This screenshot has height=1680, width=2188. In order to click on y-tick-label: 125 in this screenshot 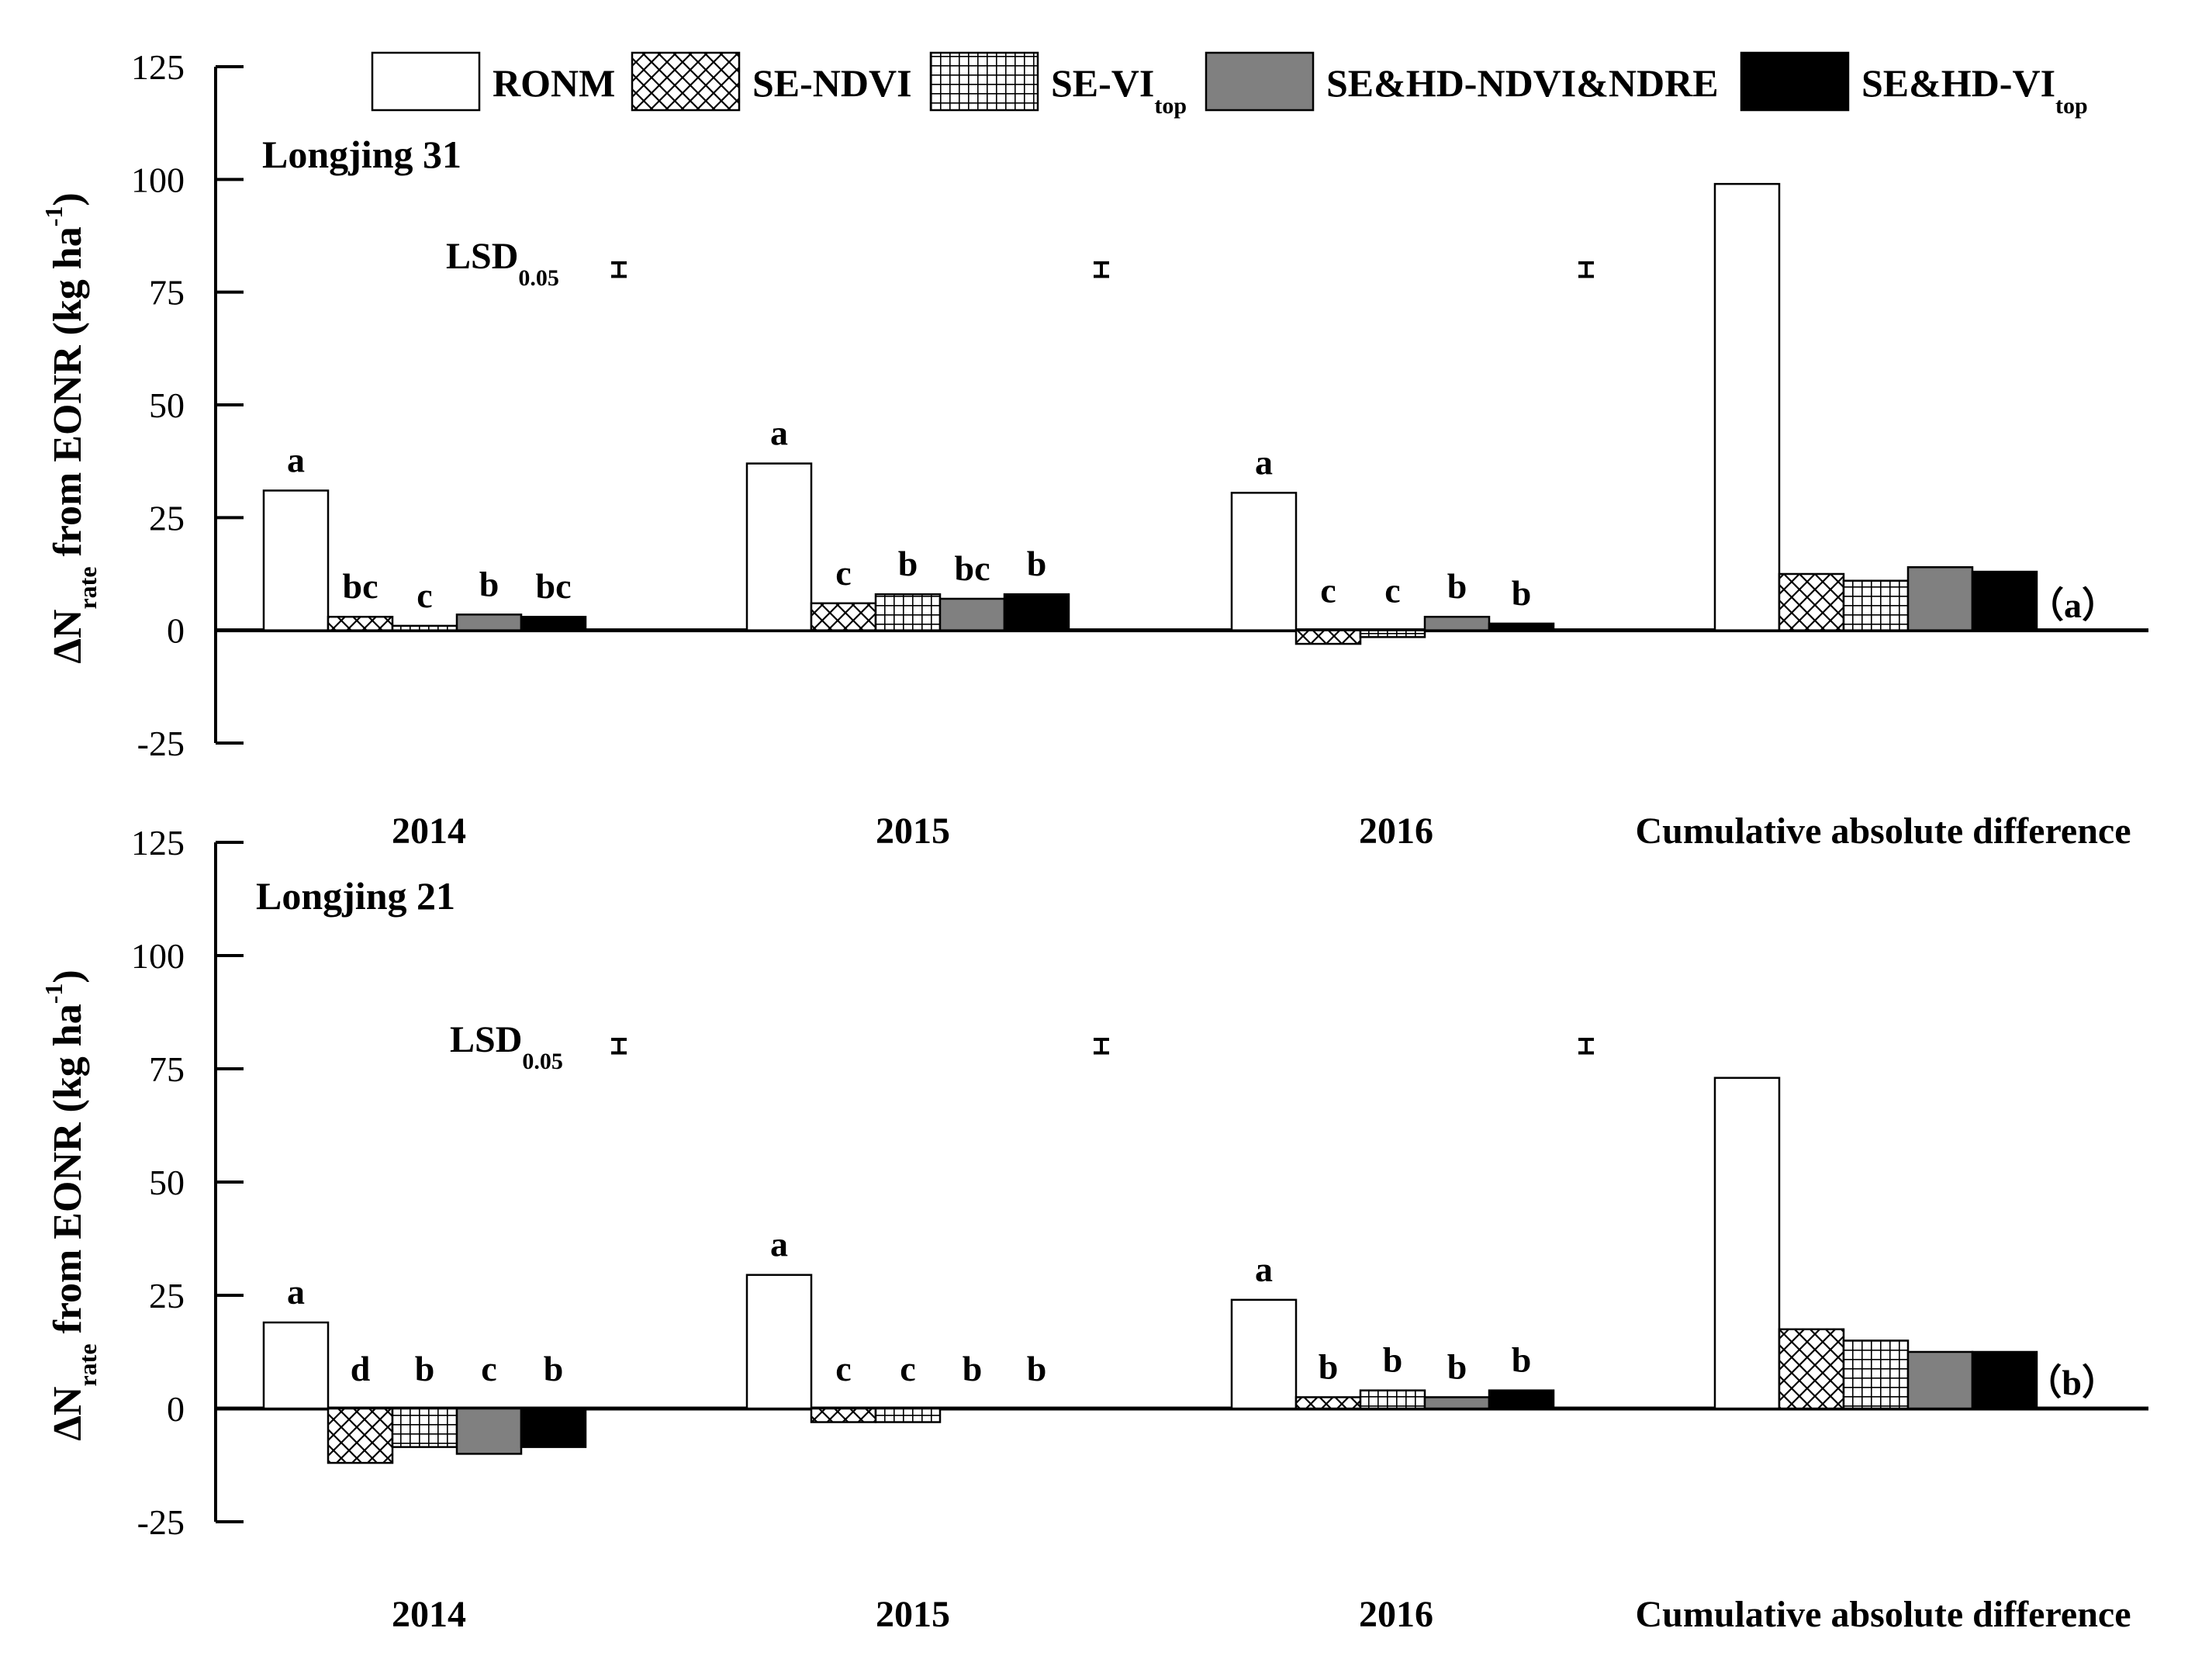, I will do `click(158, 843)`.